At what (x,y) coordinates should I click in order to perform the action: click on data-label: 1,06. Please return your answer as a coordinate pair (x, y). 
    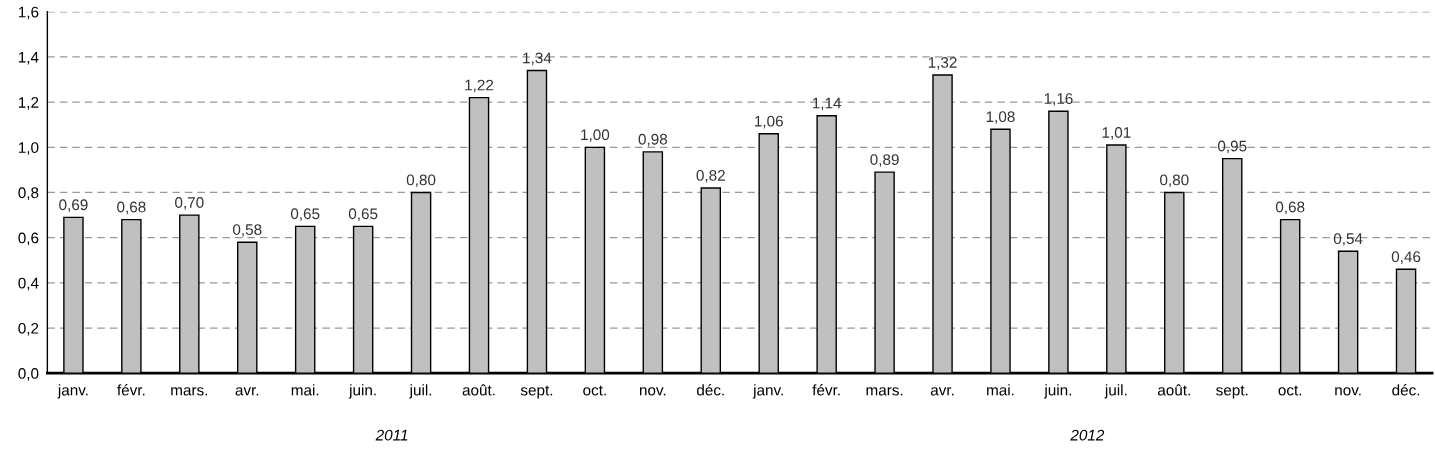
    Looking at the image, I should click on (769, 122).